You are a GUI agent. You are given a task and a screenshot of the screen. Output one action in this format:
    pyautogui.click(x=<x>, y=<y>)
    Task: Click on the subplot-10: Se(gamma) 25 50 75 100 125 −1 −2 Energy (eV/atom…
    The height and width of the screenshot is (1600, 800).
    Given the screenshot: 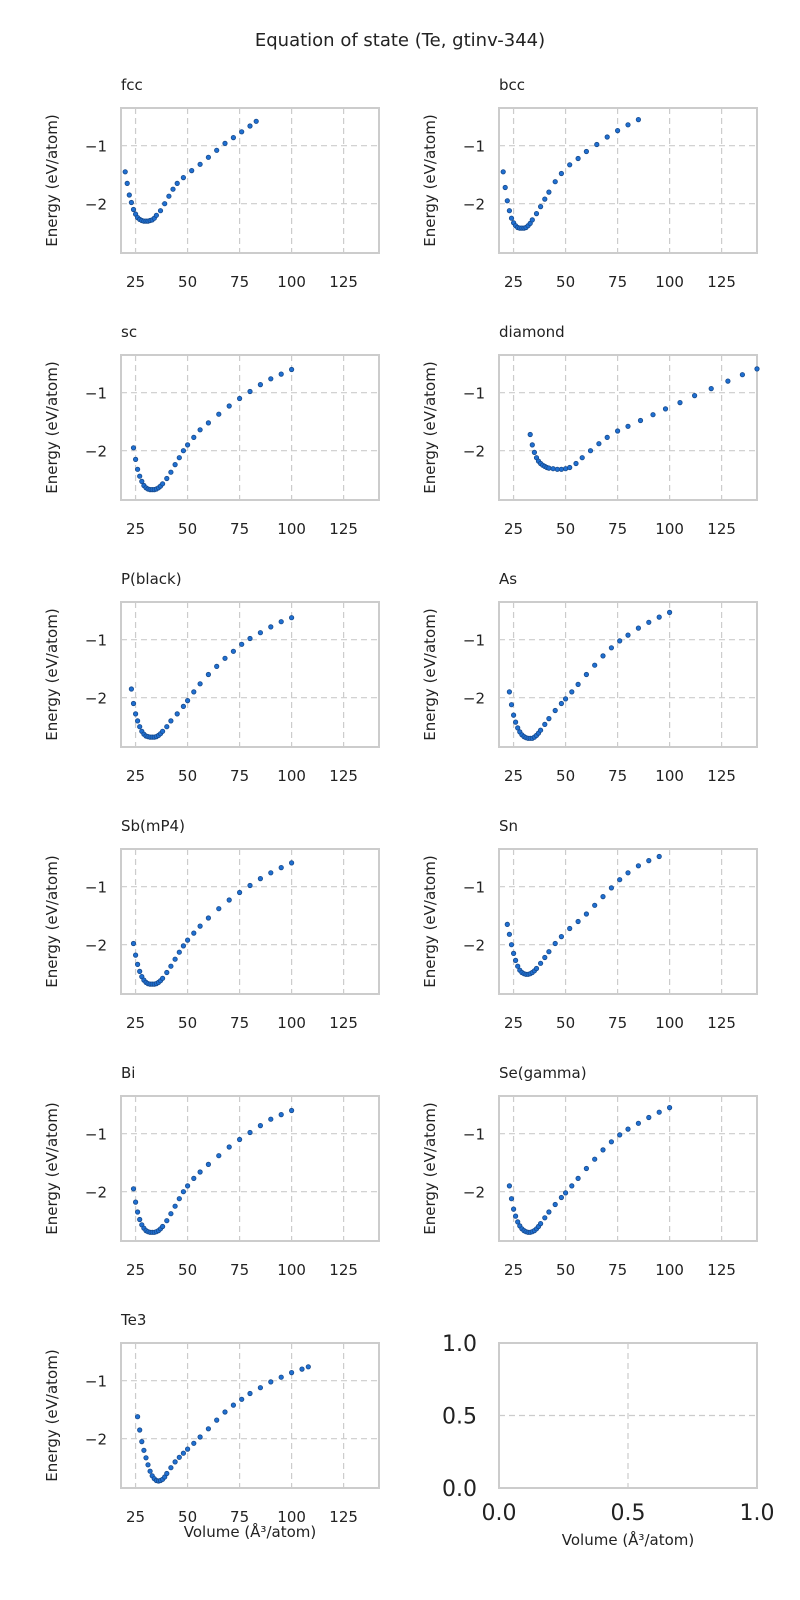 What is the action you would take?
    pyautogui.click(x=589, y=1171)
    